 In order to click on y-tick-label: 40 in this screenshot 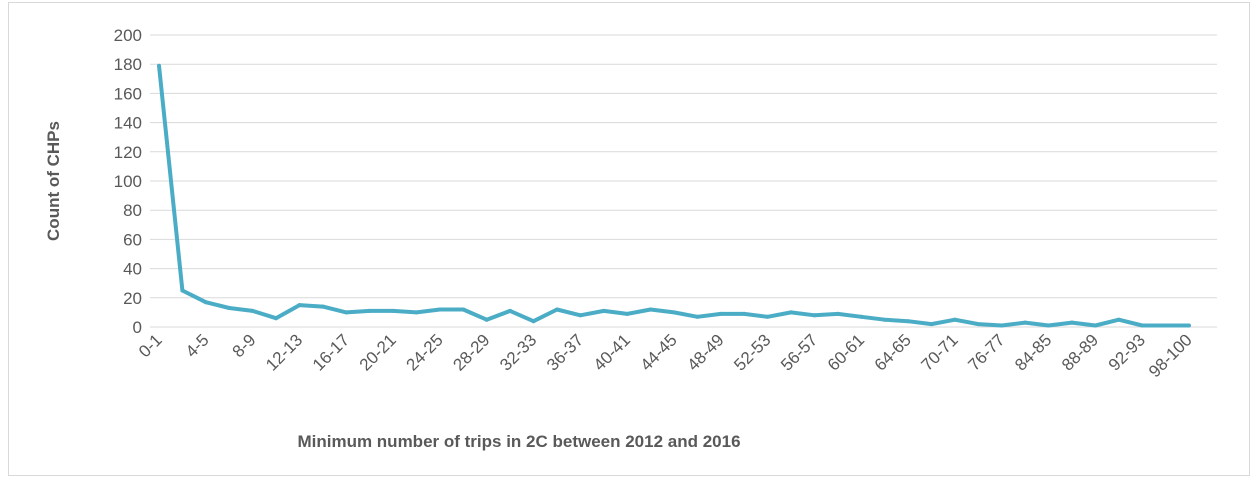, I will do `click(132, 269)`.